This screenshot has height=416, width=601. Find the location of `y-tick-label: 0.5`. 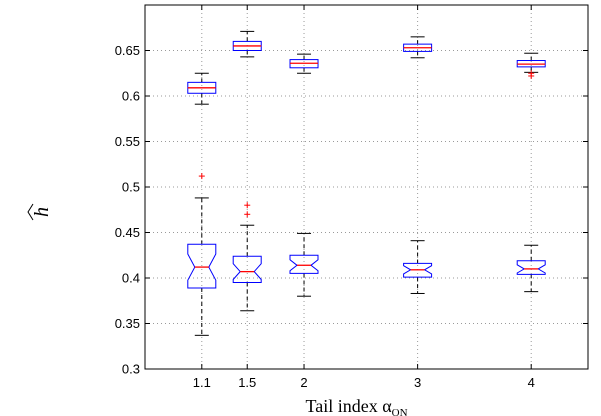

y-tick-label: 0.5 is located at coordinates (131, 187).